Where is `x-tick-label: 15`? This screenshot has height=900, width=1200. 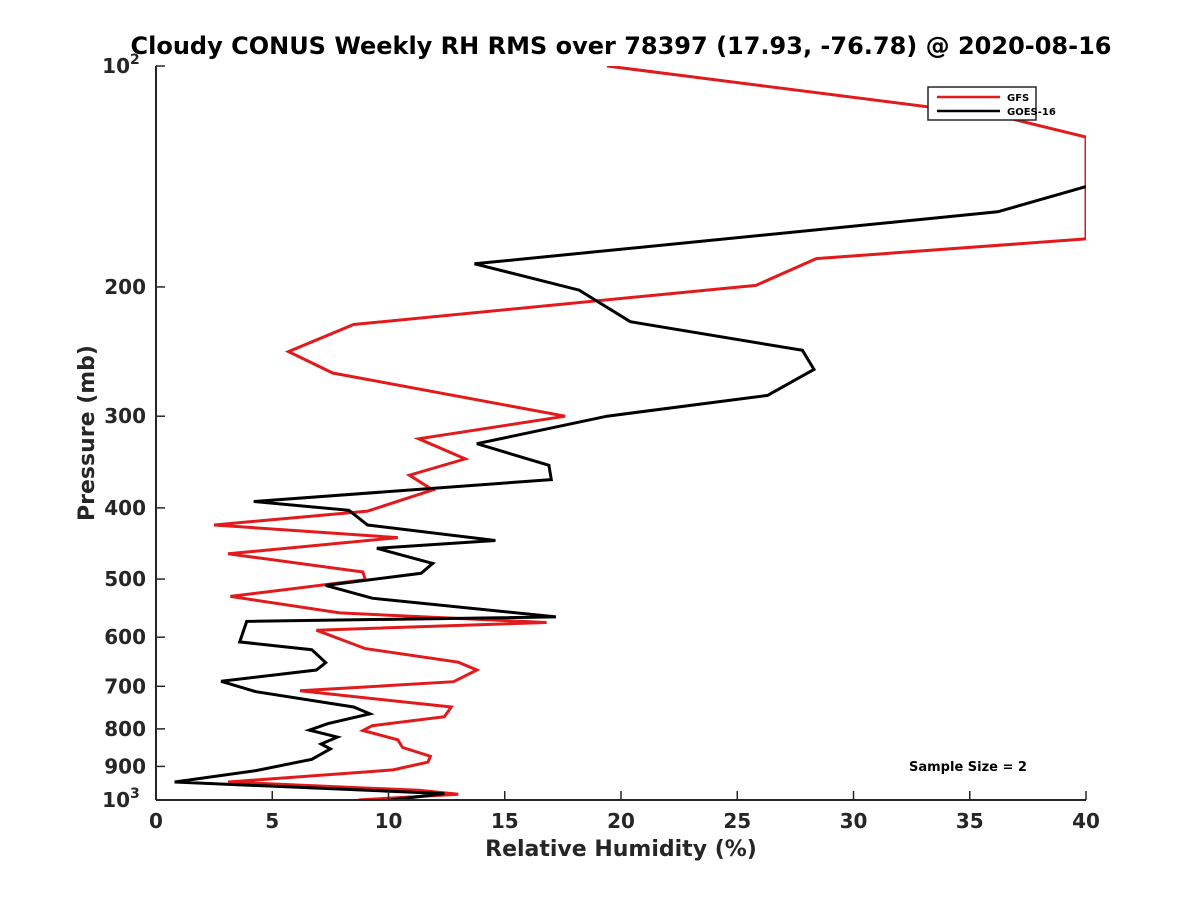 x-tick-label: 15 is located at coordinates (505, 821).